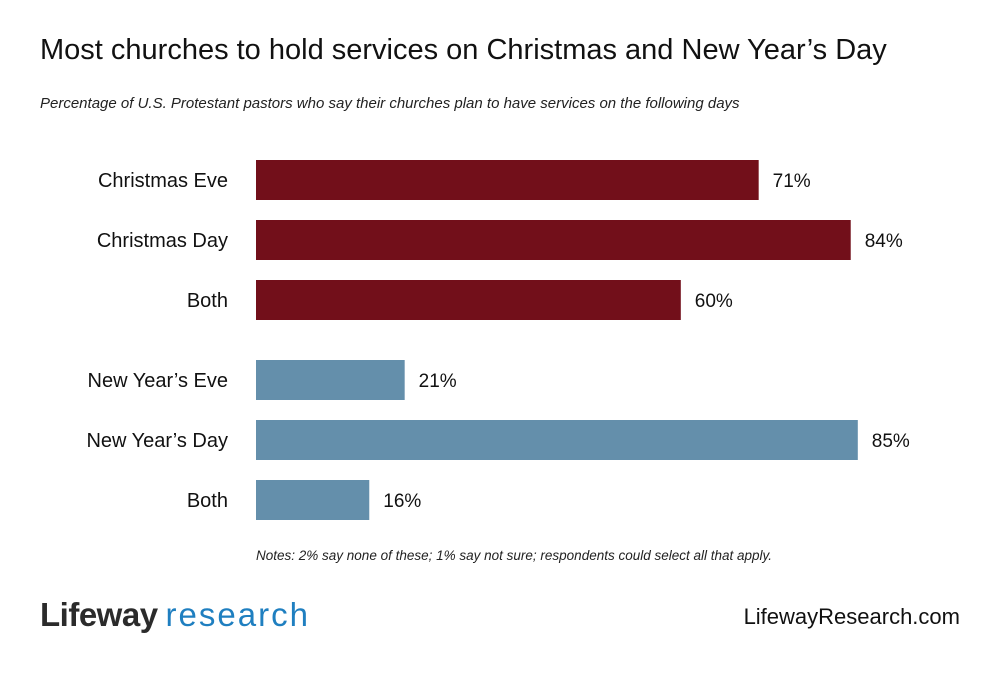  Describe the element at coordinates (714, 301) in the screenshot. I see `data-label: 60%` at that location.